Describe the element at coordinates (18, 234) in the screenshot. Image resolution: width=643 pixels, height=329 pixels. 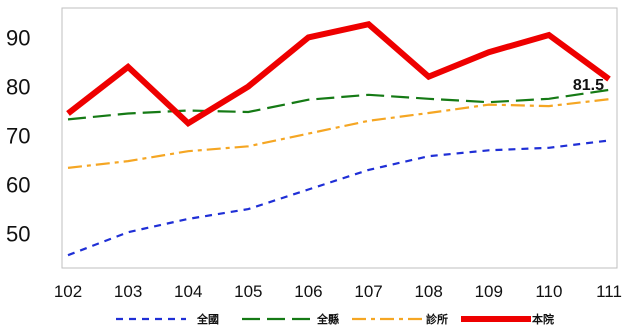
I see `y-tick-label: 50` at that location.